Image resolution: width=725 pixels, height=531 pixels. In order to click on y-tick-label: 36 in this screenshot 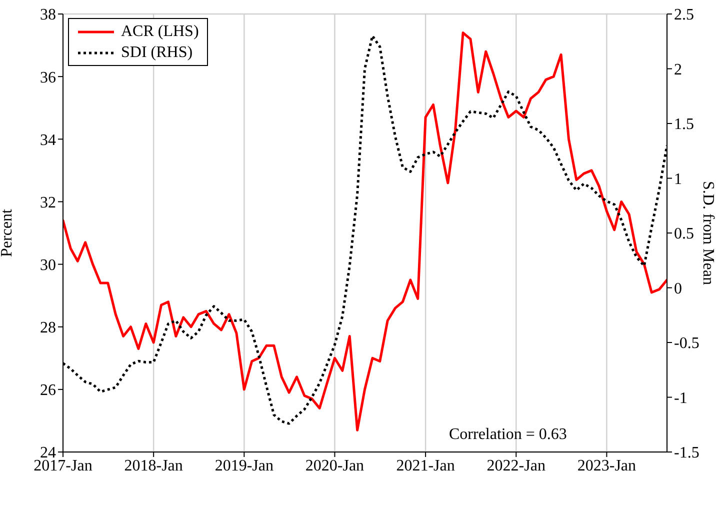, I will do `click(48, 77)`.